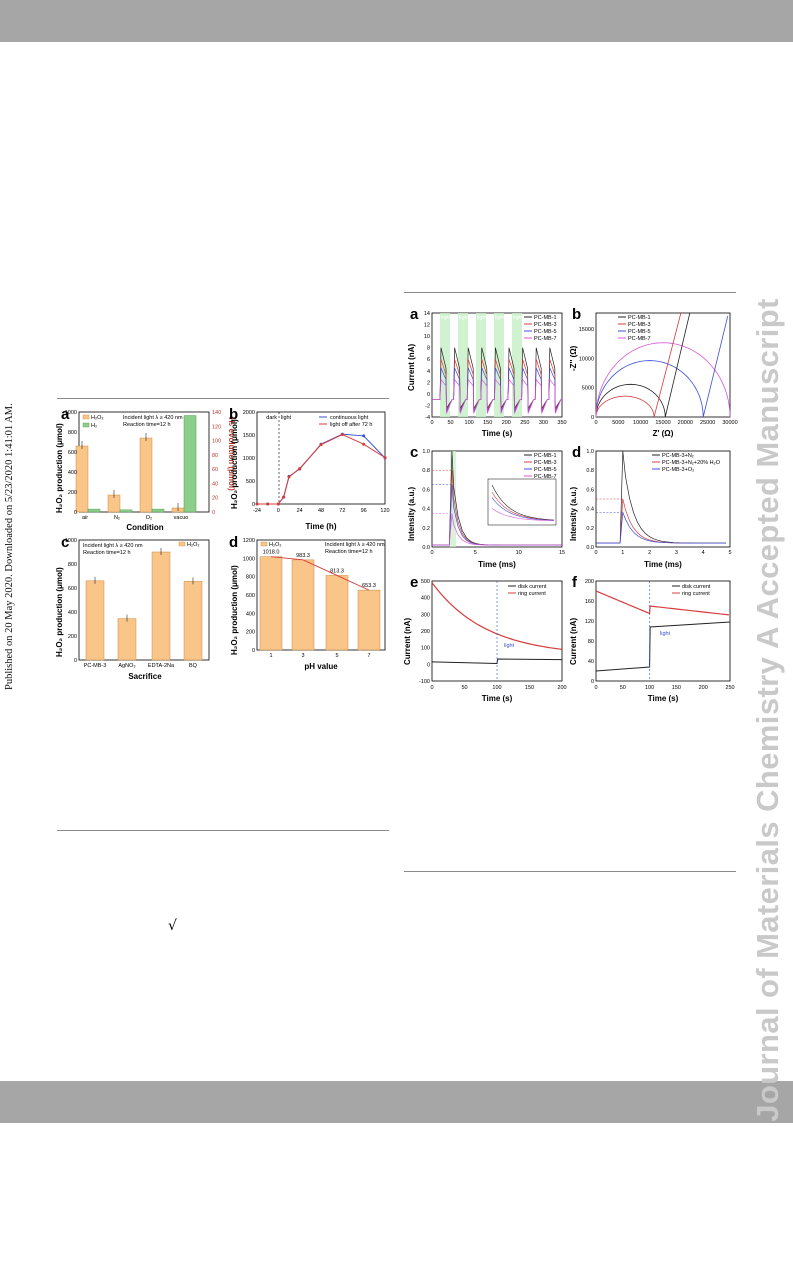  Describe the element at coordinates (729, 423) in the screenshot. I see `xtick: 30000` at that location.